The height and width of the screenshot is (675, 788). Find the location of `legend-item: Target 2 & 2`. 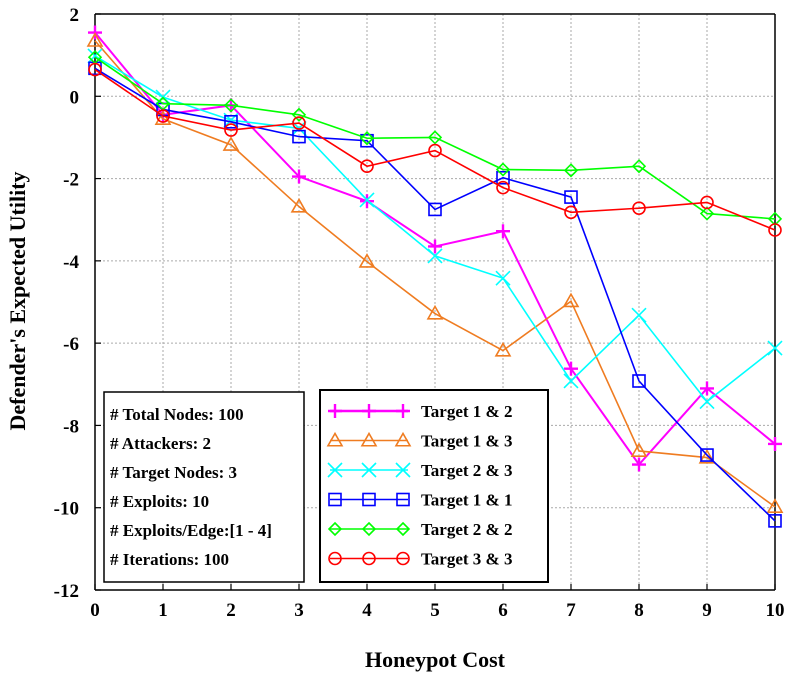

legend-item: Target 2 & 2 is located at coordinates (419, 529).